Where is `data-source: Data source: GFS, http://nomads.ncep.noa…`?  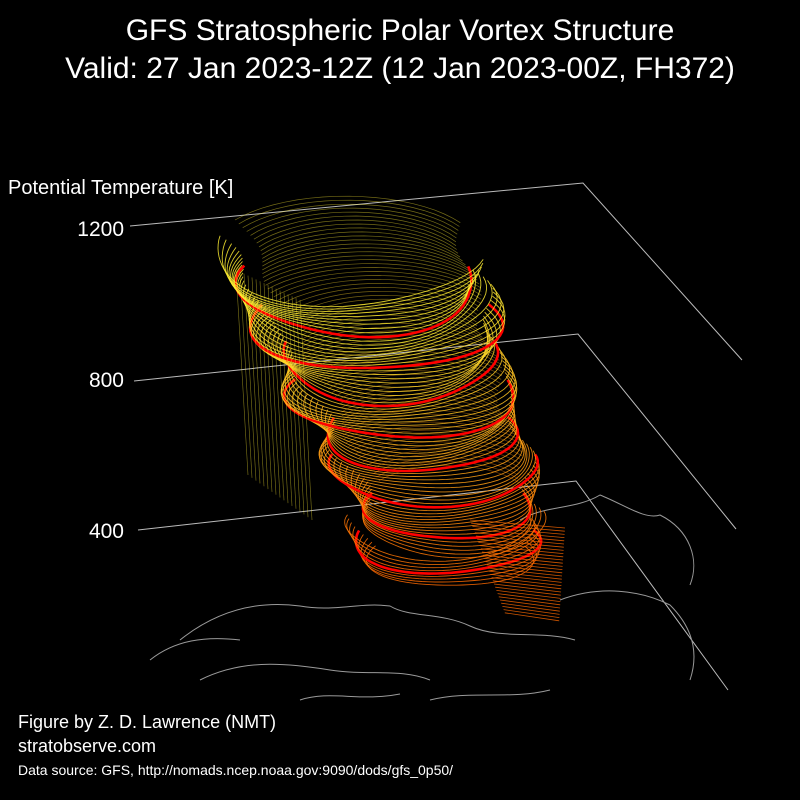
data-source: Data source: GFS, http://nomads.ncep.noa… is located at coordinates (236, 770).